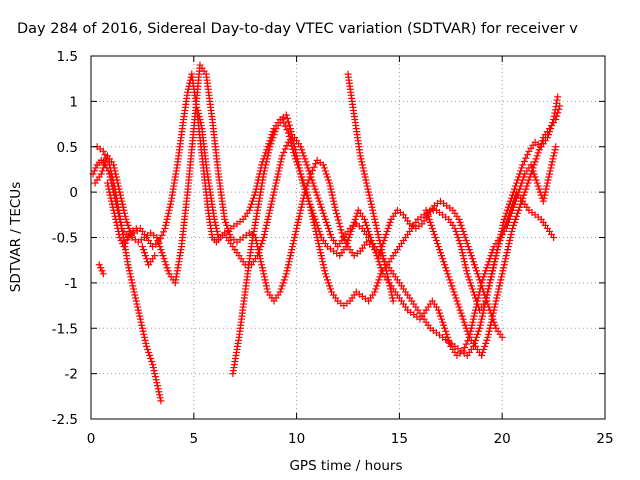  Describe the element at coordinates (73, 193) in the screenshot. I see `y-tick-label: 0` at that location.